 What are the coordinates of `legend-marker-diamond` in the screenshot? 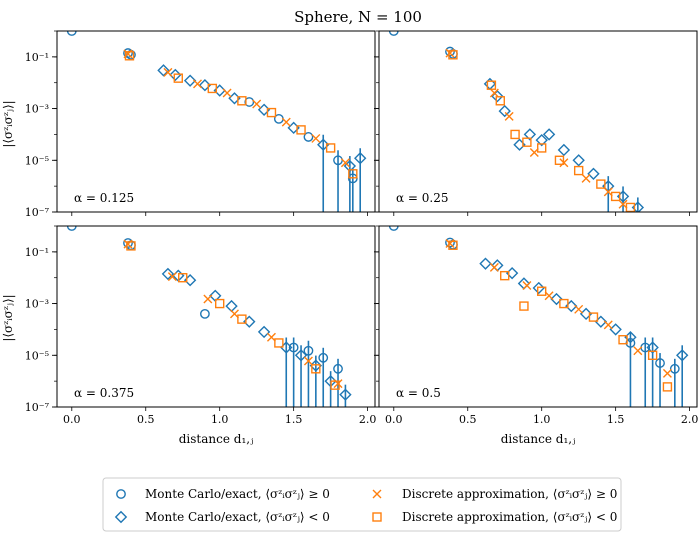 It's located at (121, 517).